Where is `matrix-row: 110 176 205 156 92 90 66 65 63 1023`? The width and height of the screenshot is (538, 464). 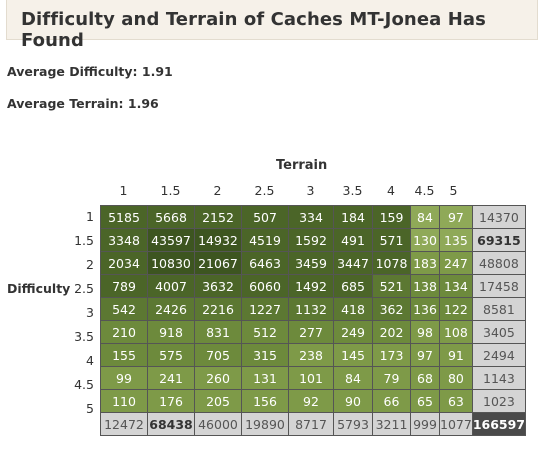 matrix-row: 110 176 205 156 92 90 66 65 63 1023 is located at coordinates (313, 401).